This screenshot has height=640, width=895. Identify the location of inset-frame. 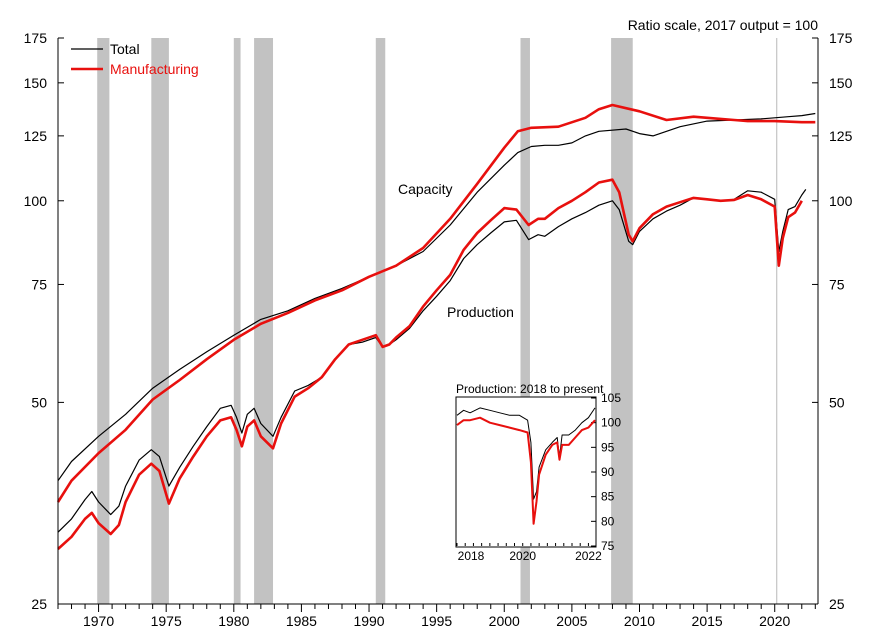
(526, 472).